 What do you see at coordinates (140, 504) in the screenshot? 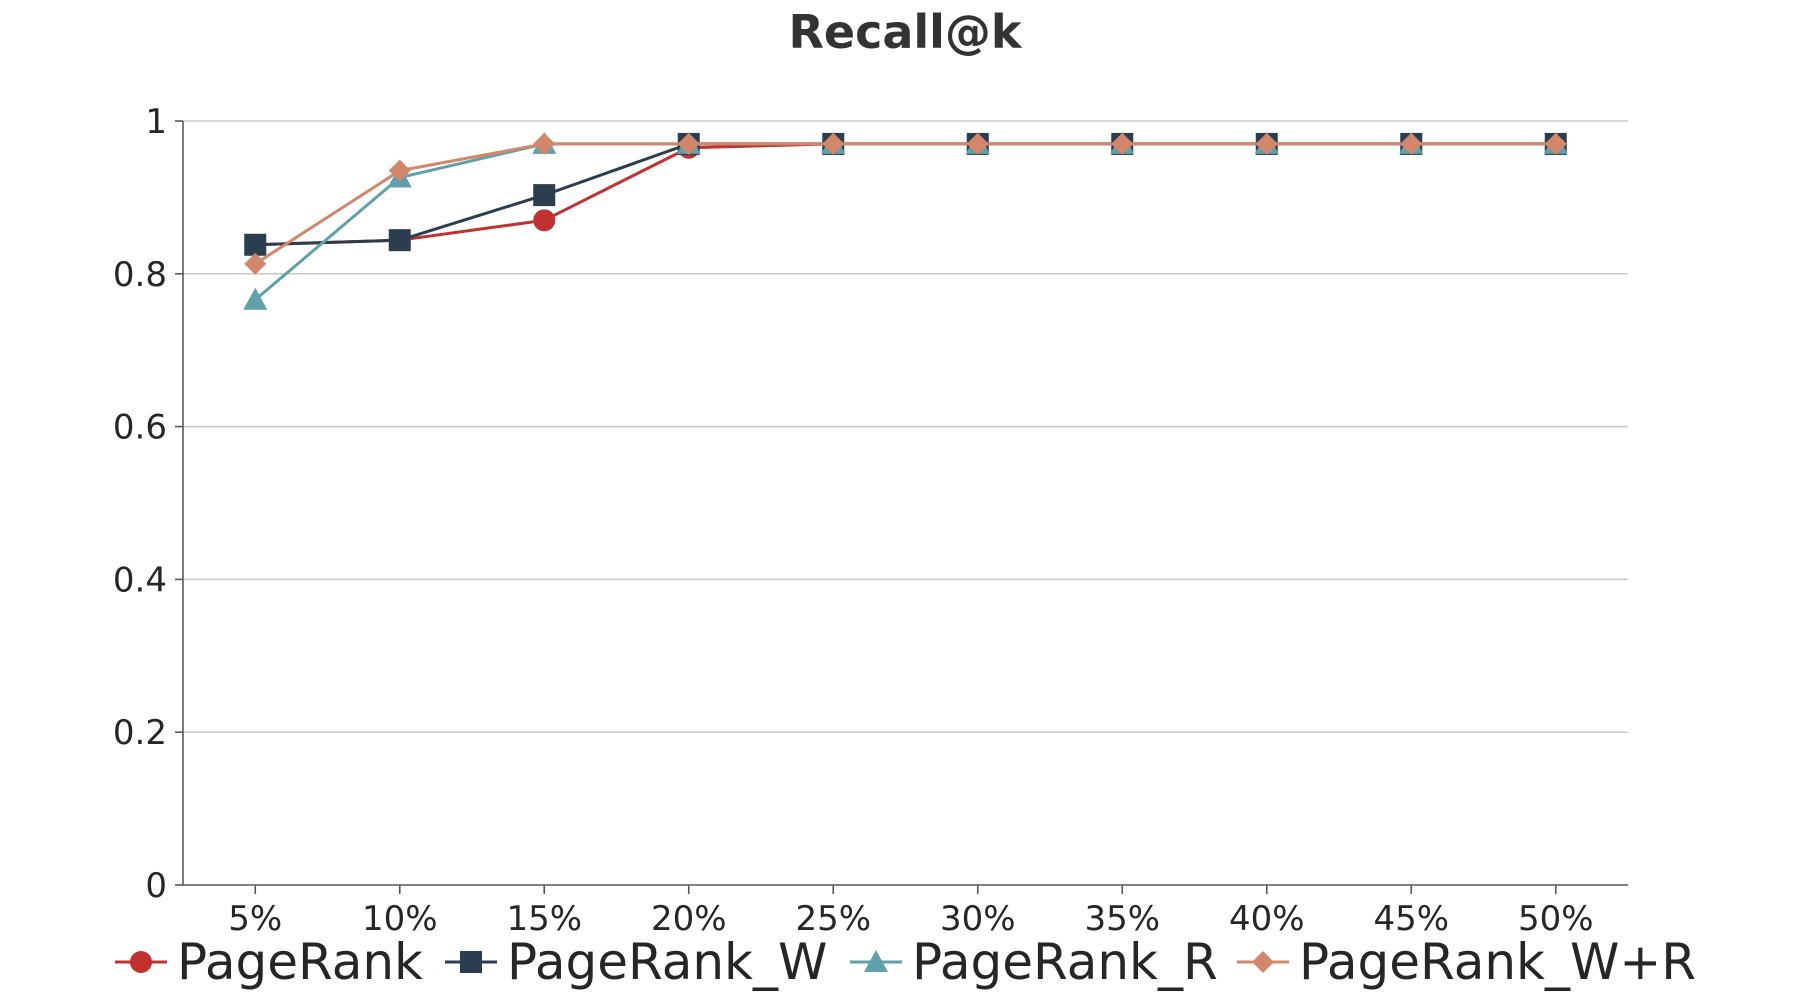
I see `y-tick-labels: 0 0.2 0.4 0.6 0.8 1` at bounding box center [140, 504].